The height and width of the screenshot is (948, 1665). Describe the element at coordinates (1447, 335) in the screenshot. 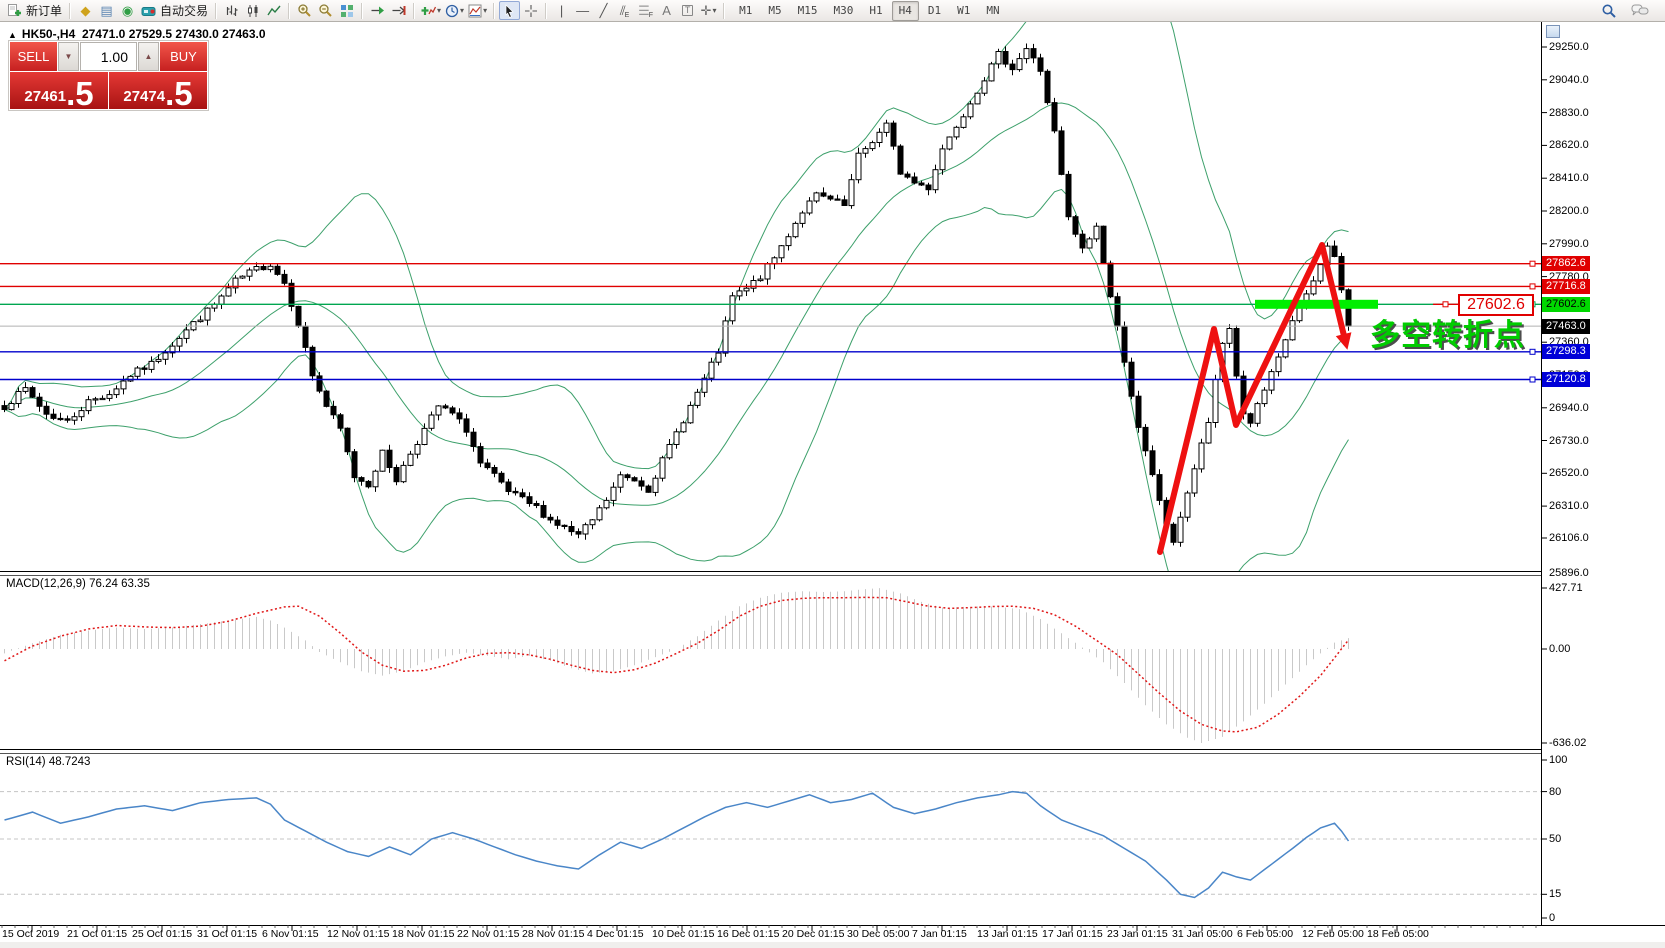

I see `turning-point-annotation: 多空转折点` at that location.